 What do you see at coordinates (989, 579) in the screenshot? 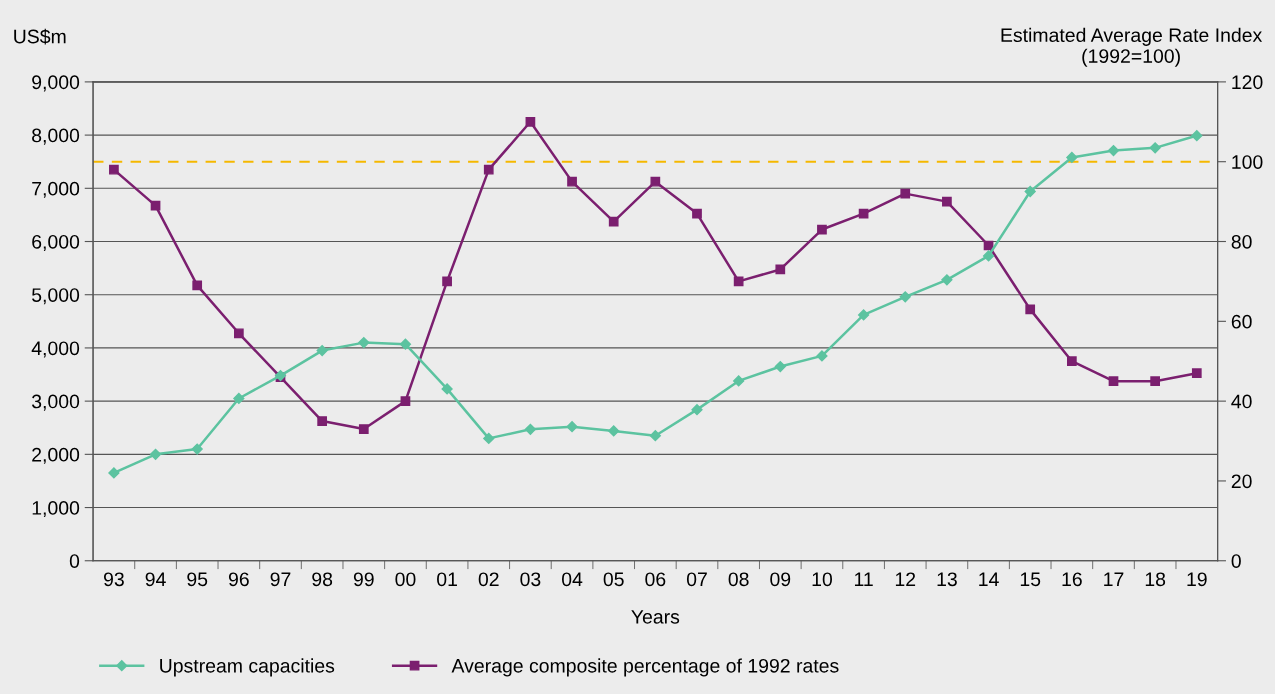
I see `x-tick-label: 14` at bounding box center [989, 579].